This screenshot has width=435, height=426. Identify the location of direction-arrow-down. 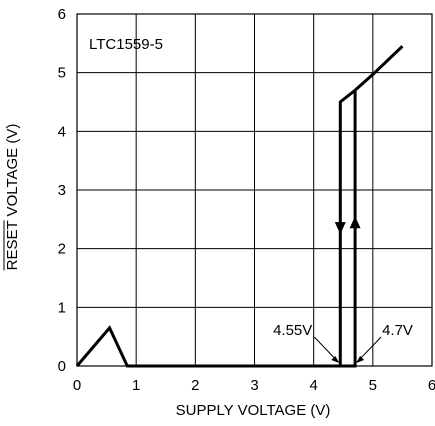
(340, 228).